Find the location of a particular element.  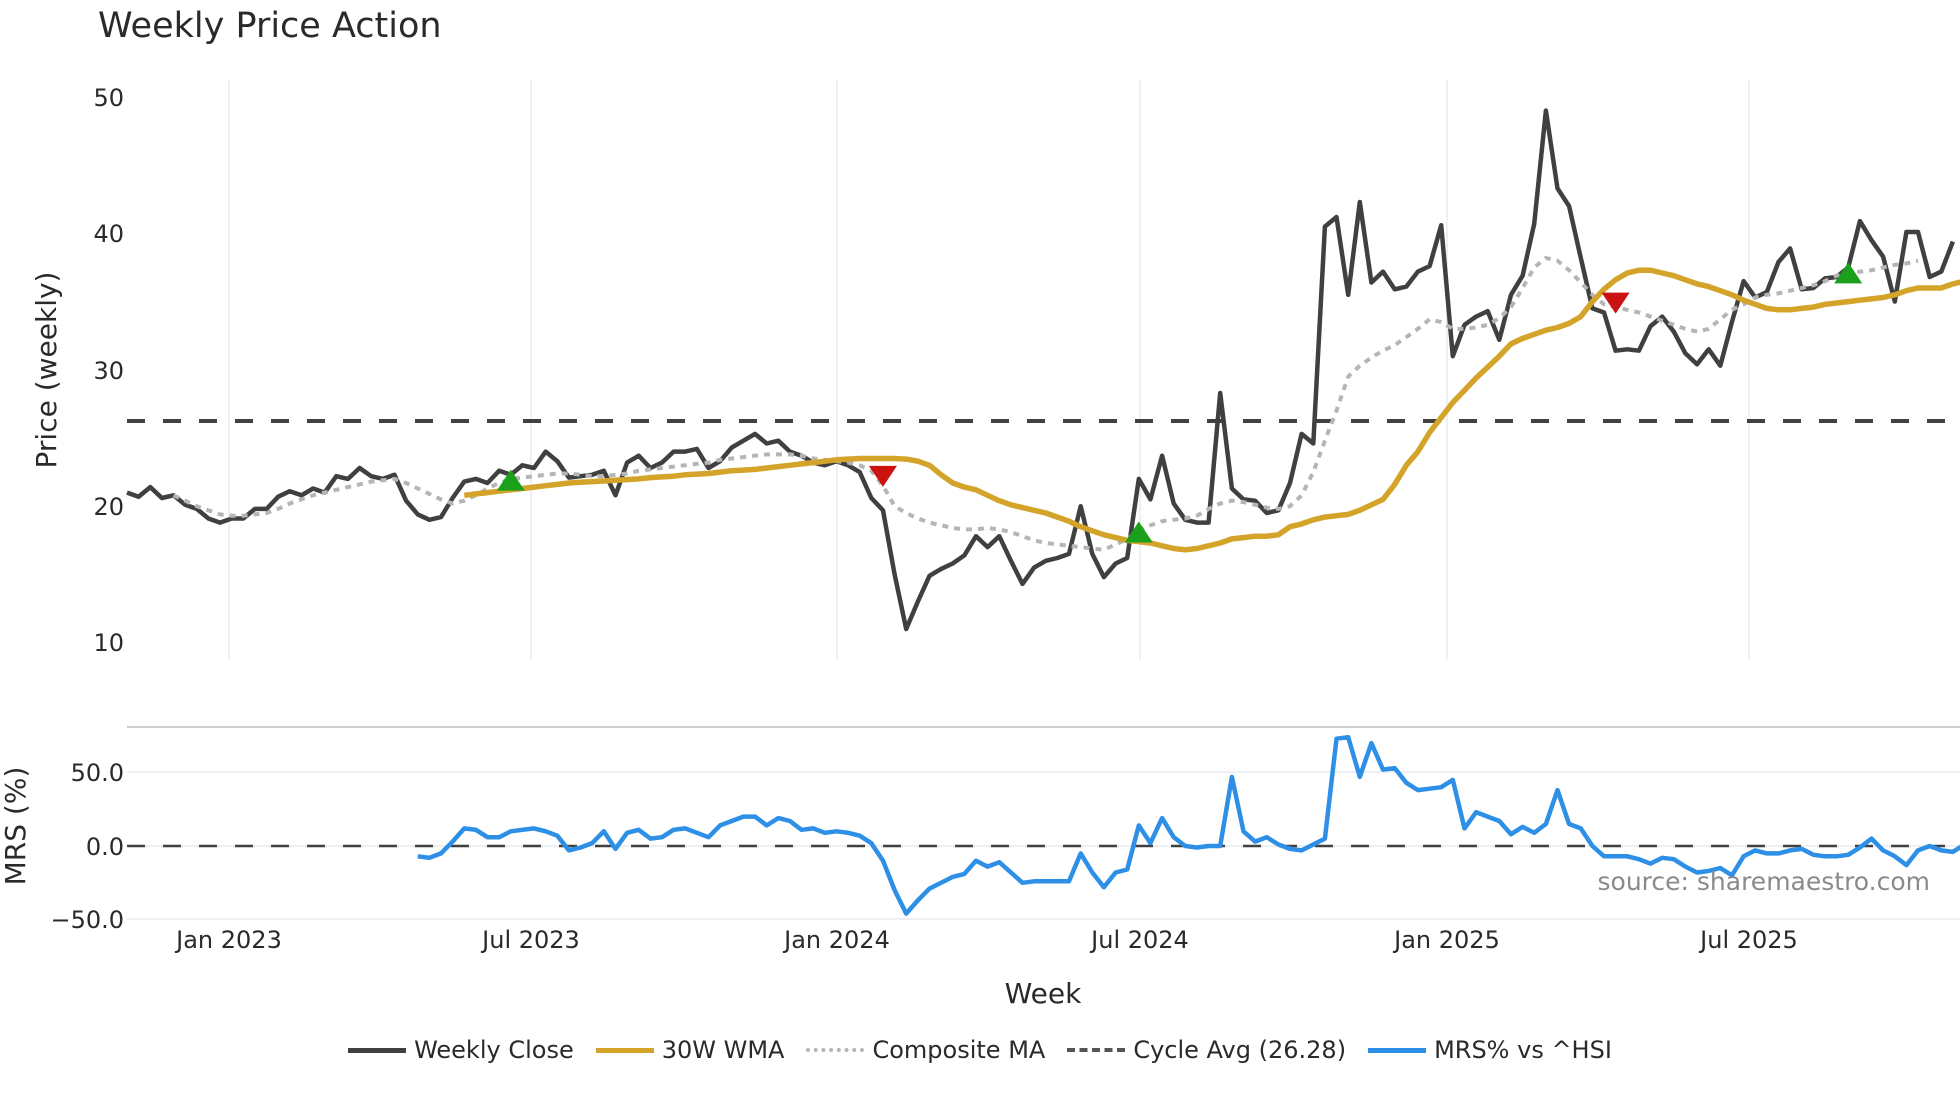

price-tick-20: 20 is located at coordinates (108, 507).